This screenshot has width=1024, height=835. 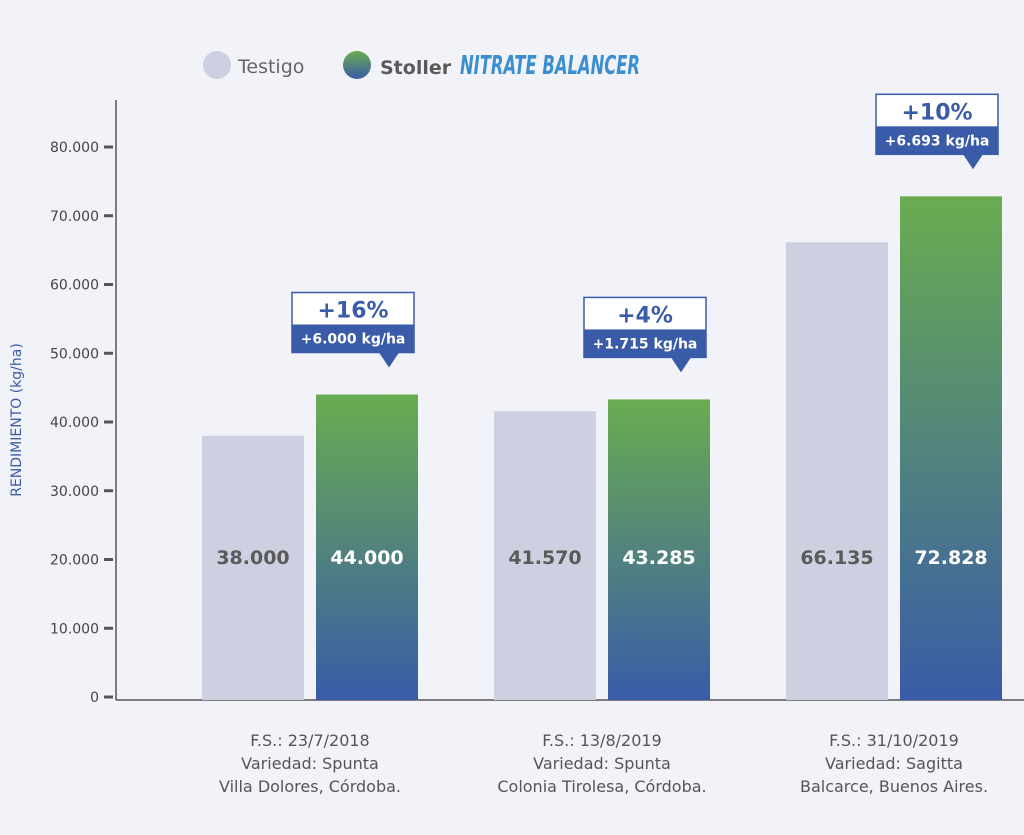 What do you see at coordinates (74, 217) in the screenshot?
I see `y-tick-label: 70.000` at bounding box center [74, 217].